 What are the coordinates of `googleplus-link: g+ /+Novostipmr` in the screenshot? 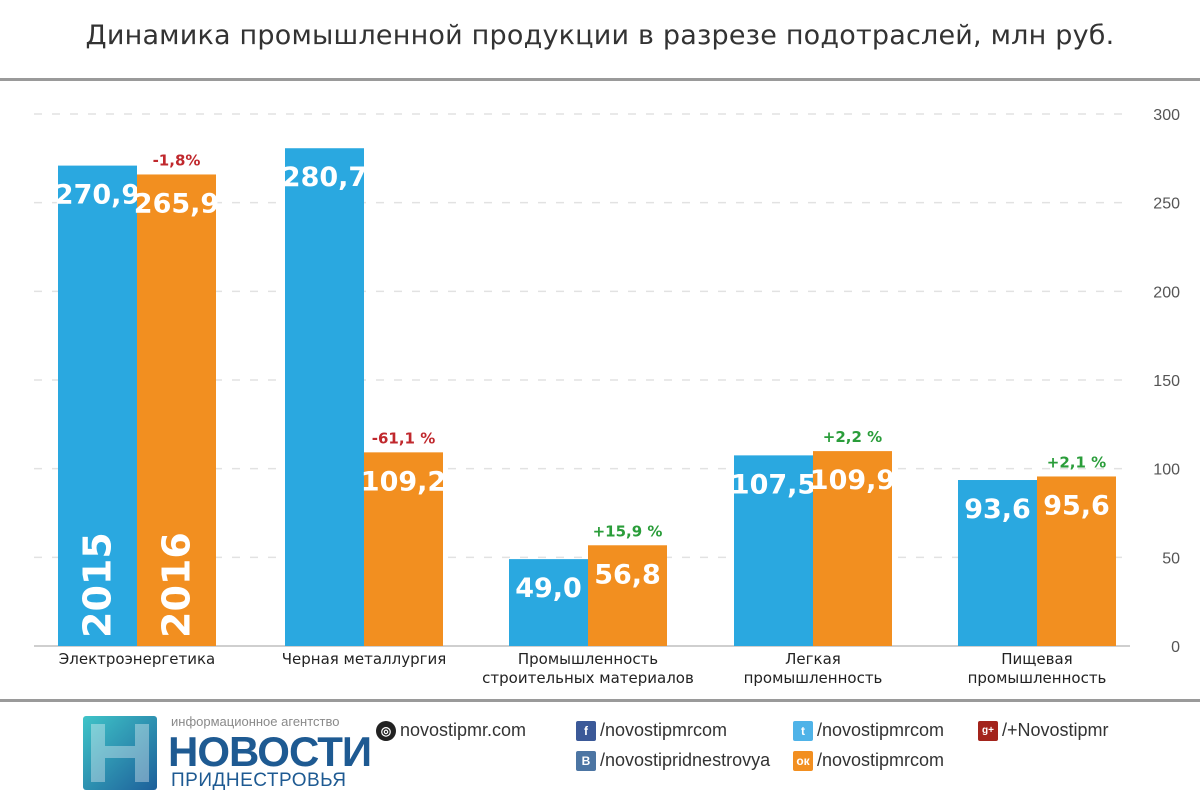 It's located at (1043, 730).